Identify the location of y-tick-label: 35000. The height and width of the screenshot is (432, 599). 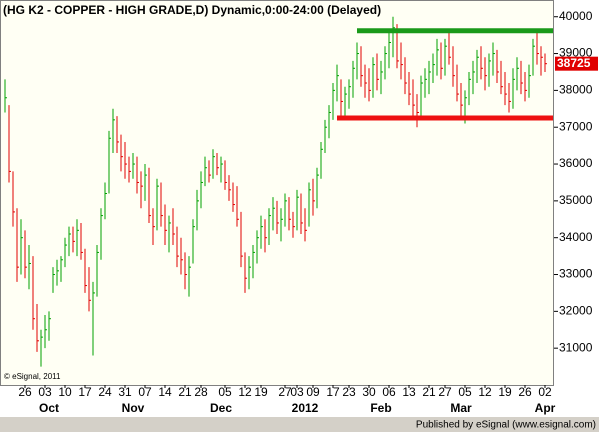
(576, 200).